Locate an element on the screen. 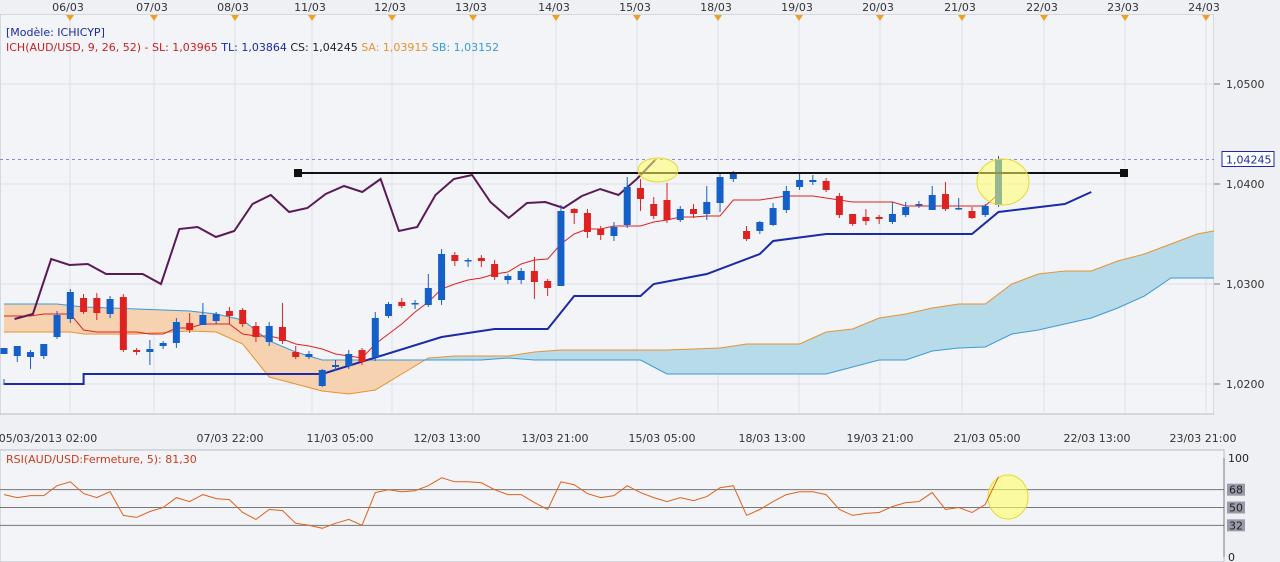 This screenshot has height=562, width=1280. rsi-level-label: 32 is located at coordinates (1236, 525).